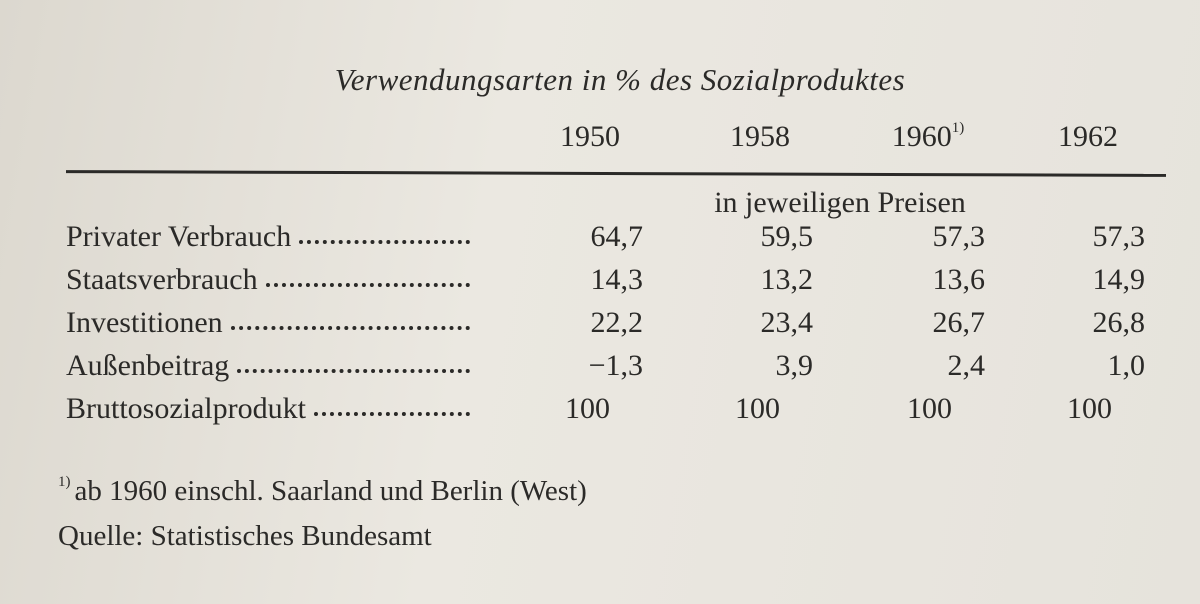 Image resolution: width=1200 pixels, height=604 pixels. Describe the element at coordinates (617, 322) in the screenshot. I see `cell-value: 22,2` at that location.